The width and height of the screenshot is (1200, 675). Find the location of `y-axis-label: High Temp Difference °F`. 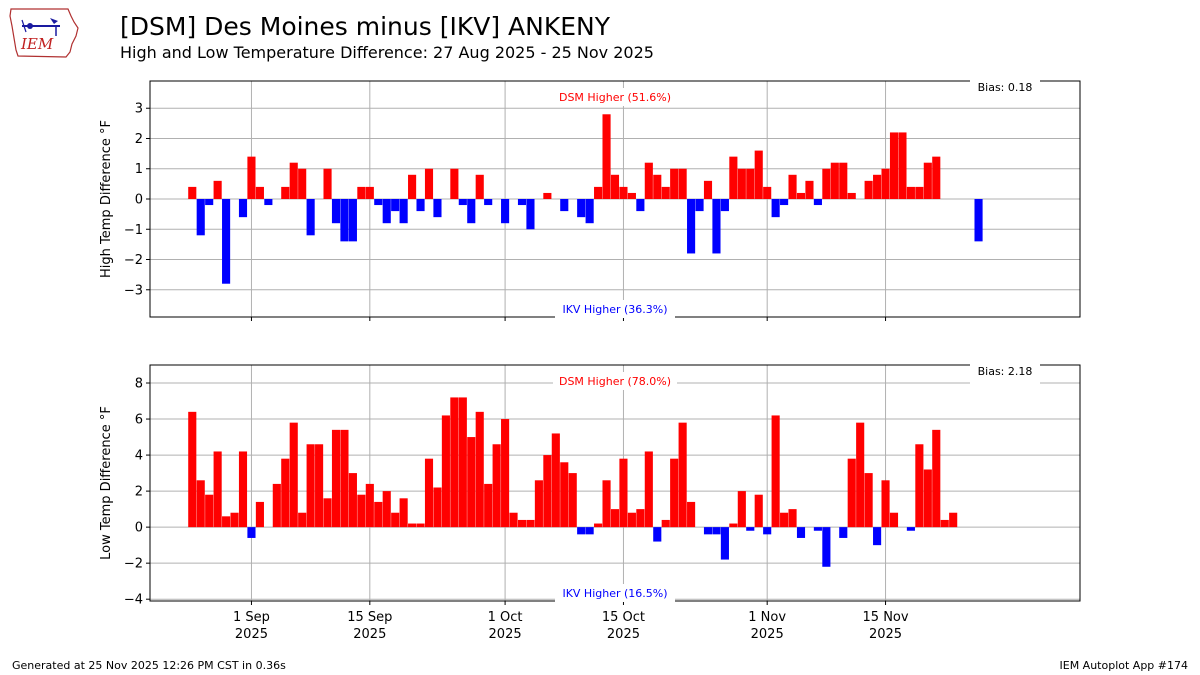

y-axis-label: High Temp Difference °F is located at coordinates (106, 199).